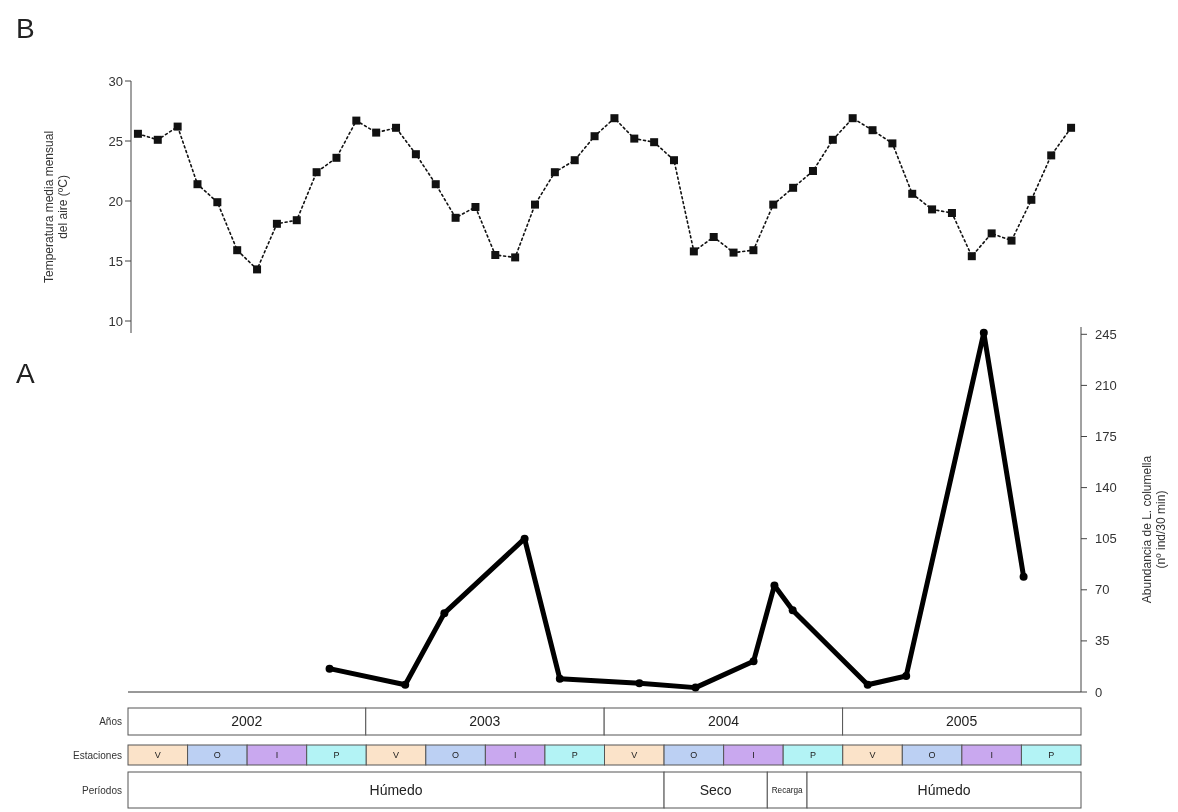  Describe the element at coordinates (115, 81) in the screenshot. I see `y-tick-label: 30` at that location.